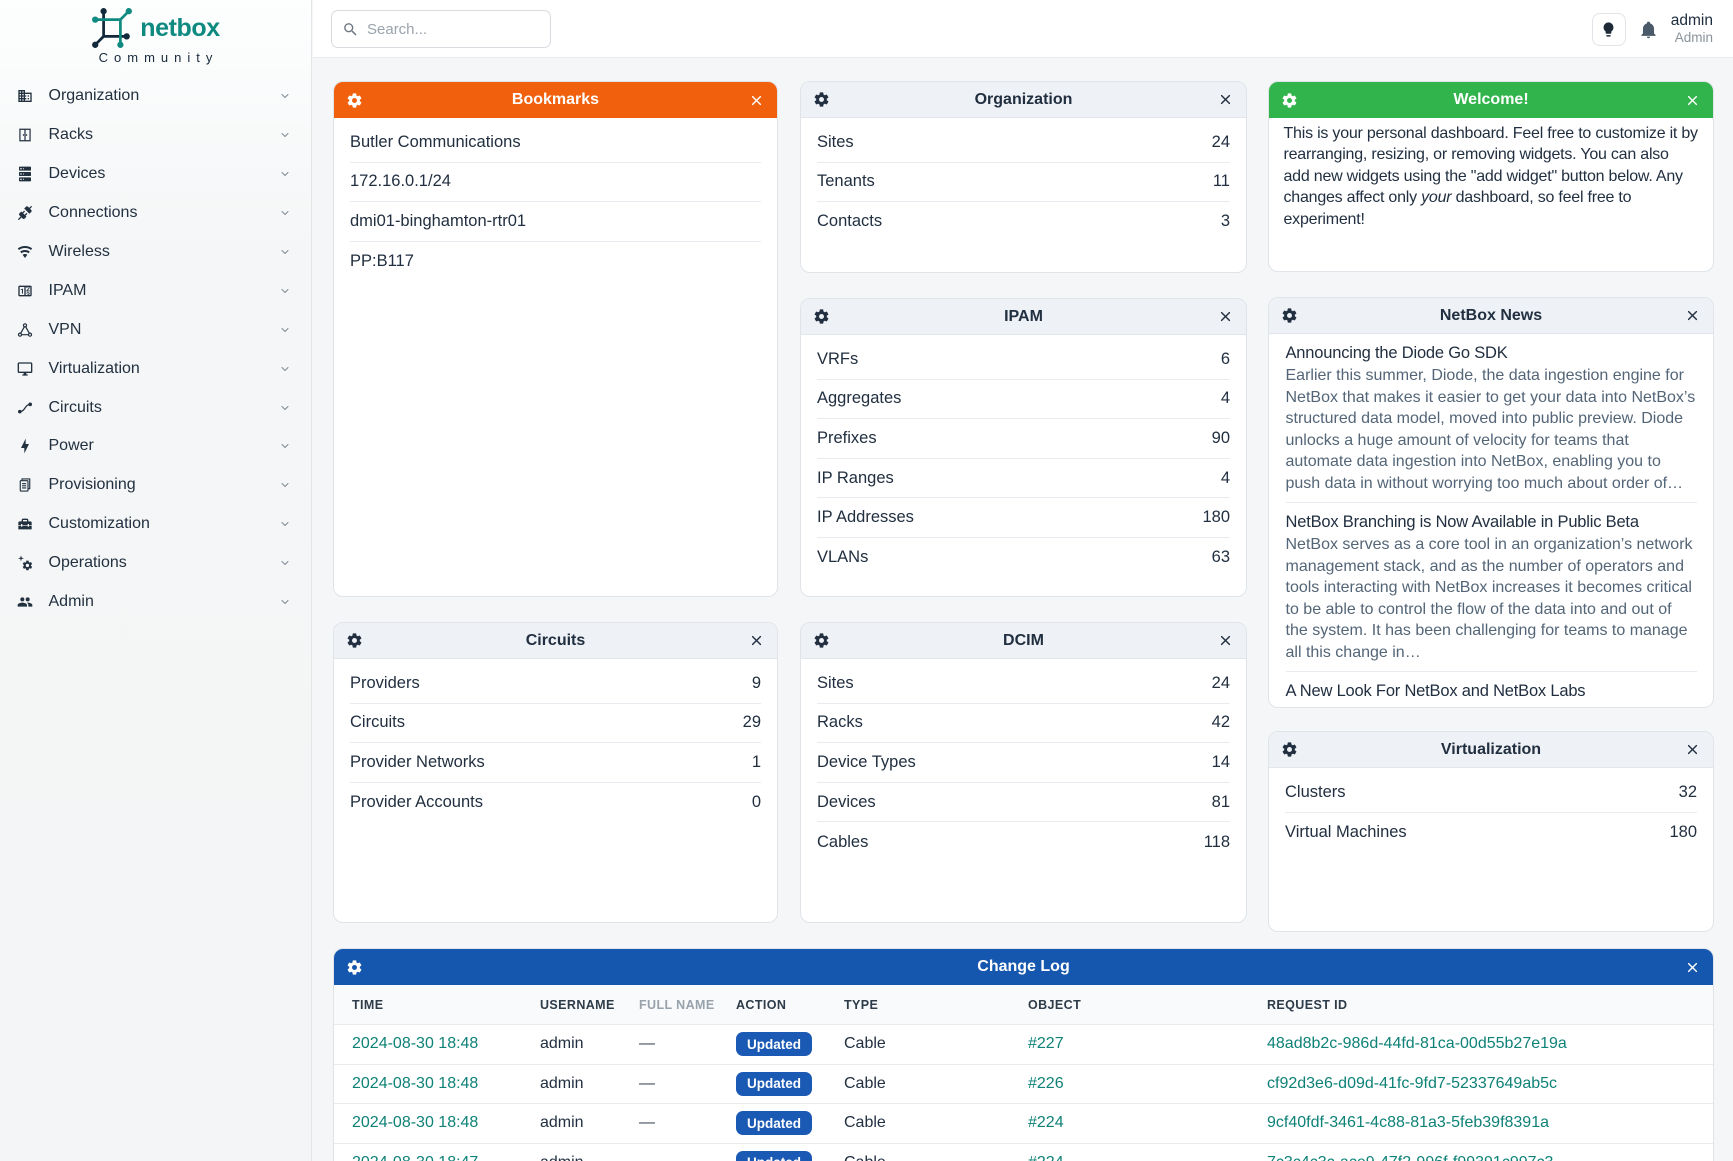 The height and width of the screenshot is (1161, 1733). I want to click on stat-row: Contacts 3, so click(1023, 221).